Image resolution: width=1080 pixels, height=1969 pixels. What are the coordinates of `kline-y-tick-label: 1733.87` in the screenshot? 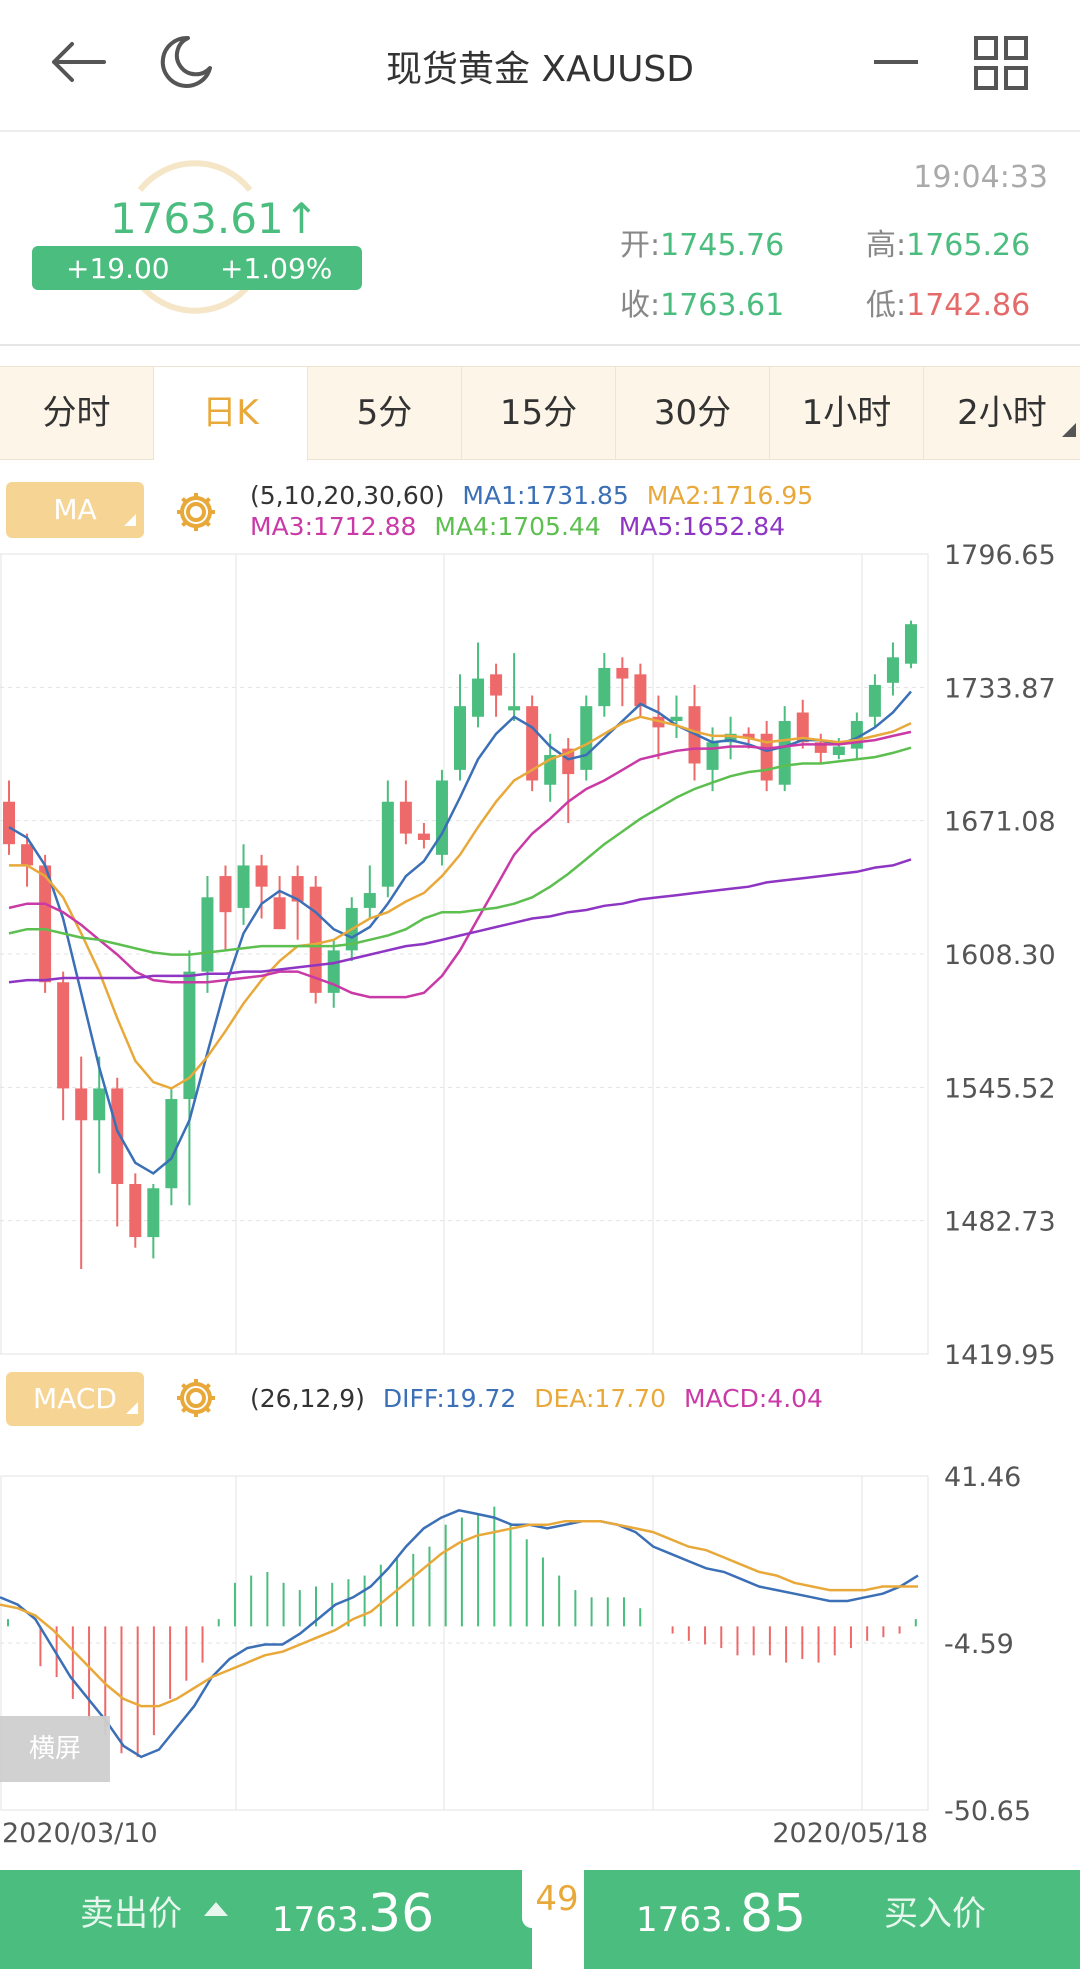 It's located at (1000, 688).